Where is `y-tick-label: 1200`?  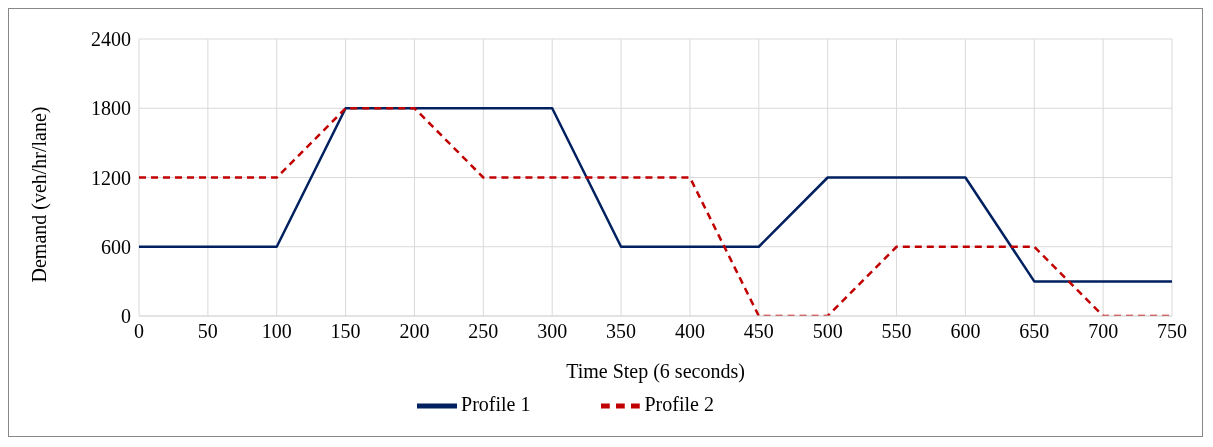
y-tick-label: 1200 is located at coordinates (111, 177).